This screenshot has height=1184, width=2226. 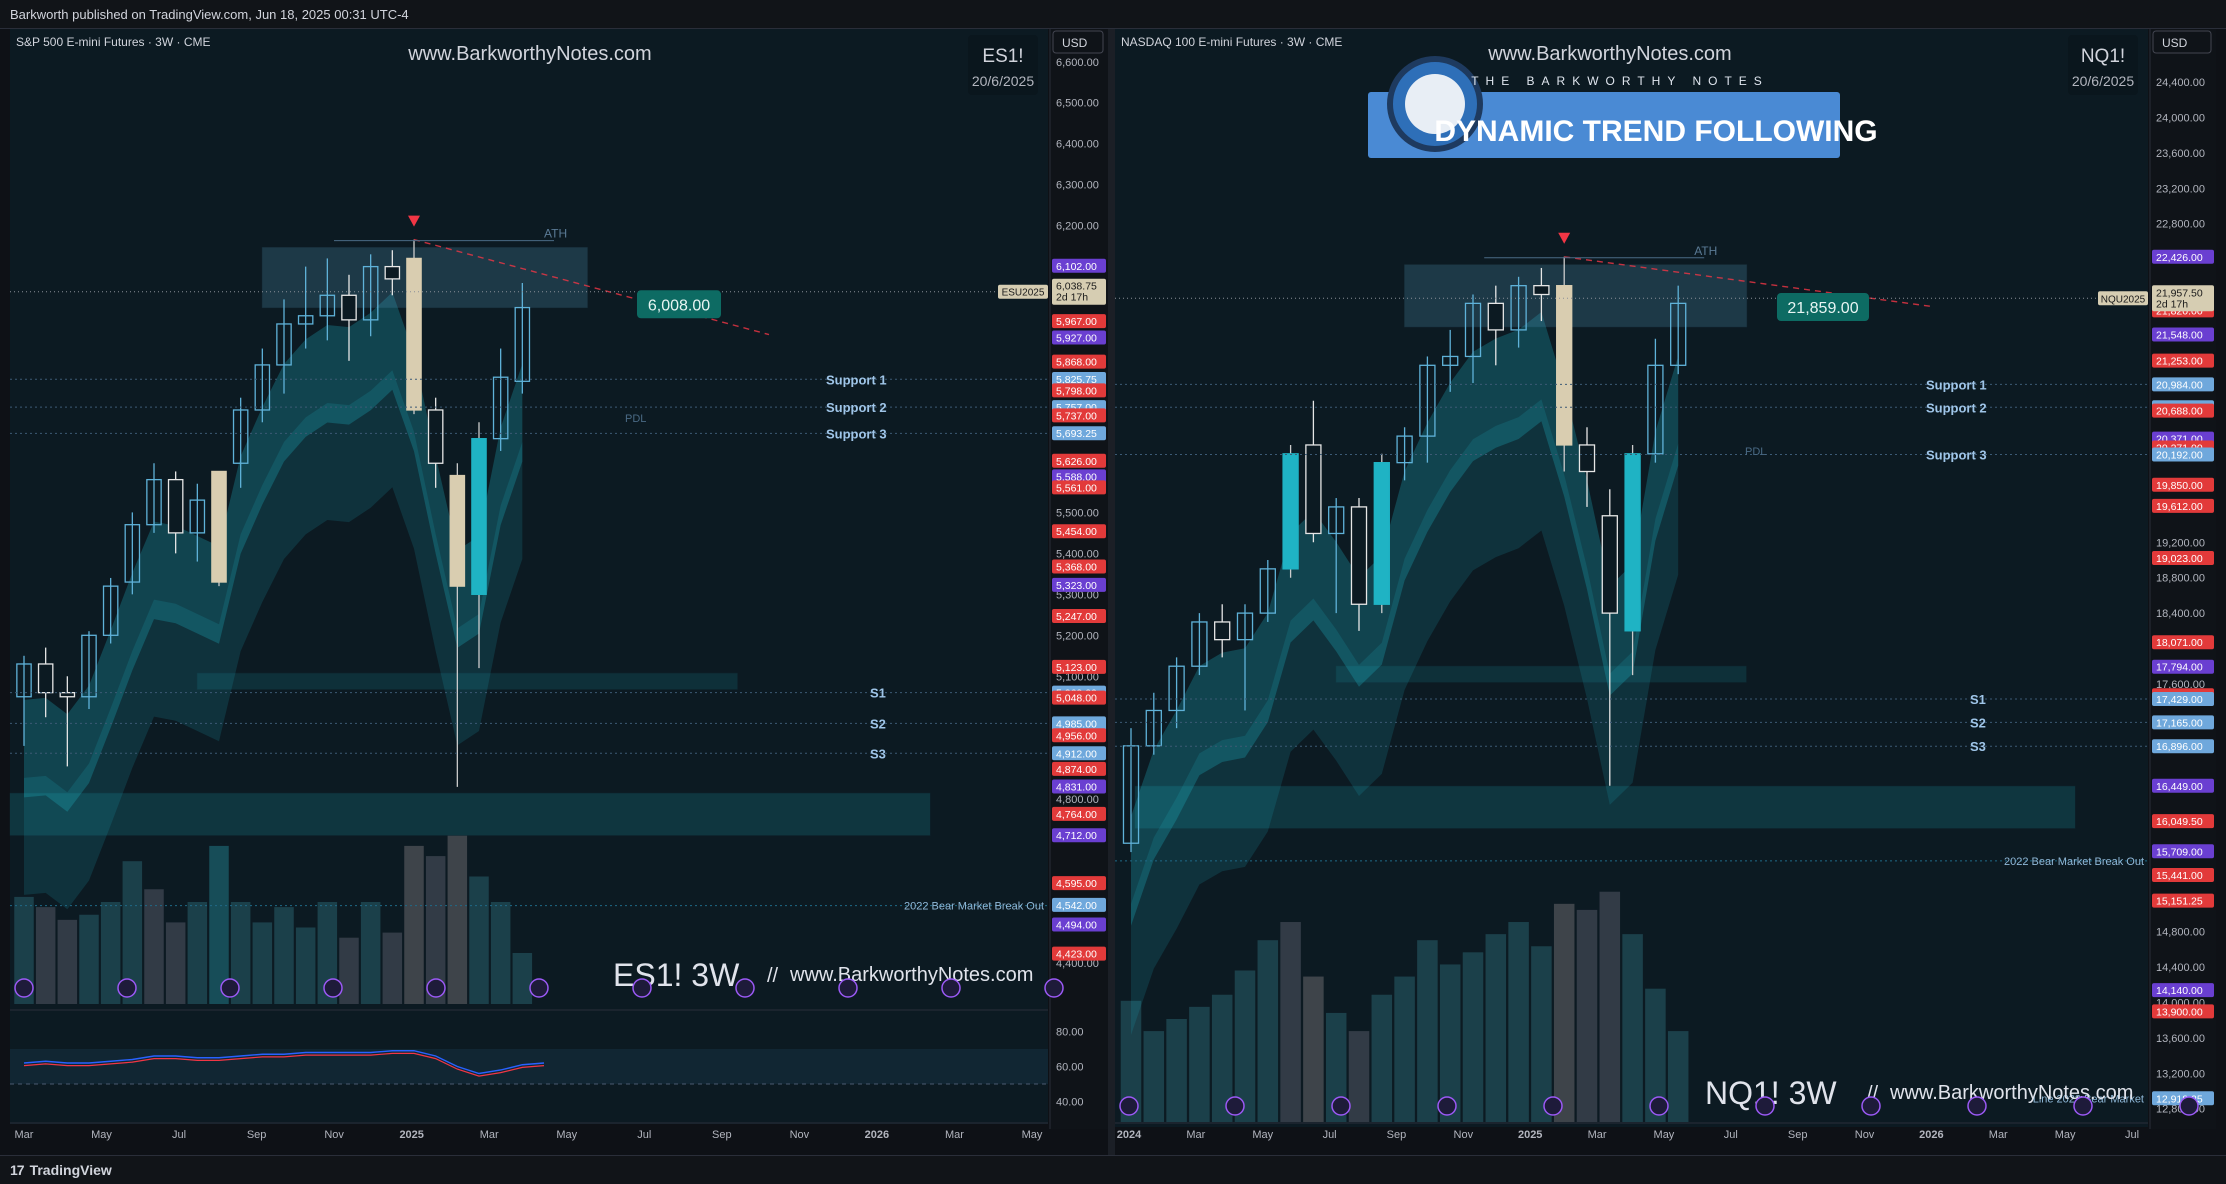 I want to click on panel-divider, so click(x=1111, y=592).